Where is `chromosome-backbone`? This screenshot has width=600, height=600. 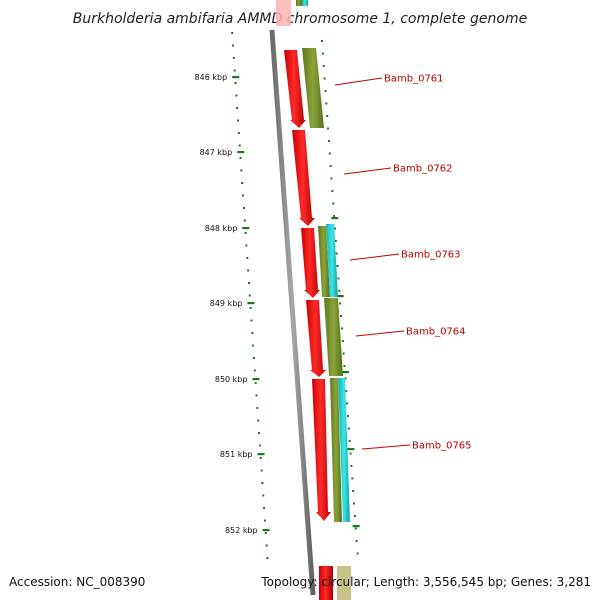 chromosome-backbone is located at coordinates (292, 312).